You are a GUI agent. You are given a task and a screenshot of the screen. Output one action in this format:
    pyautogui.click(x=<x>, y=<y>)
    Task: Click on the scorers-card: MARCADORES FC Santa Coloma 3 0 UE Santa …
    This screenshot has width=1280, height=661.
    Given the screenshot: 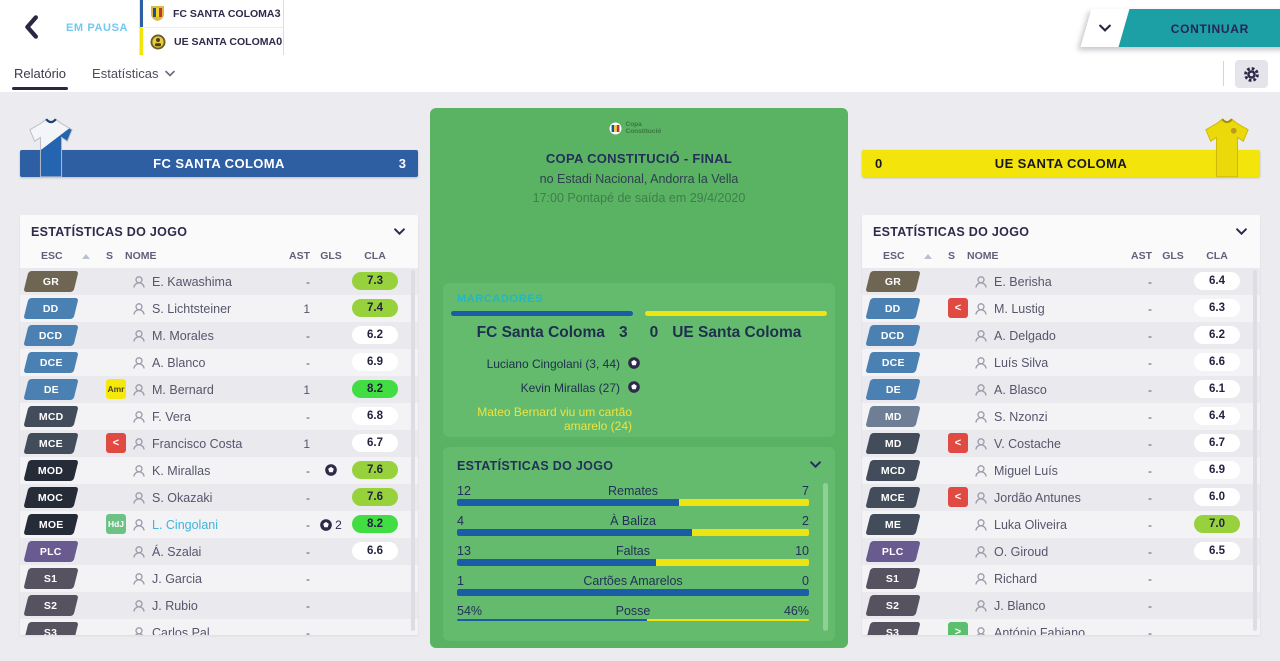 What is the action you would take?
    pyautogui.click(x=639, y=360)
    